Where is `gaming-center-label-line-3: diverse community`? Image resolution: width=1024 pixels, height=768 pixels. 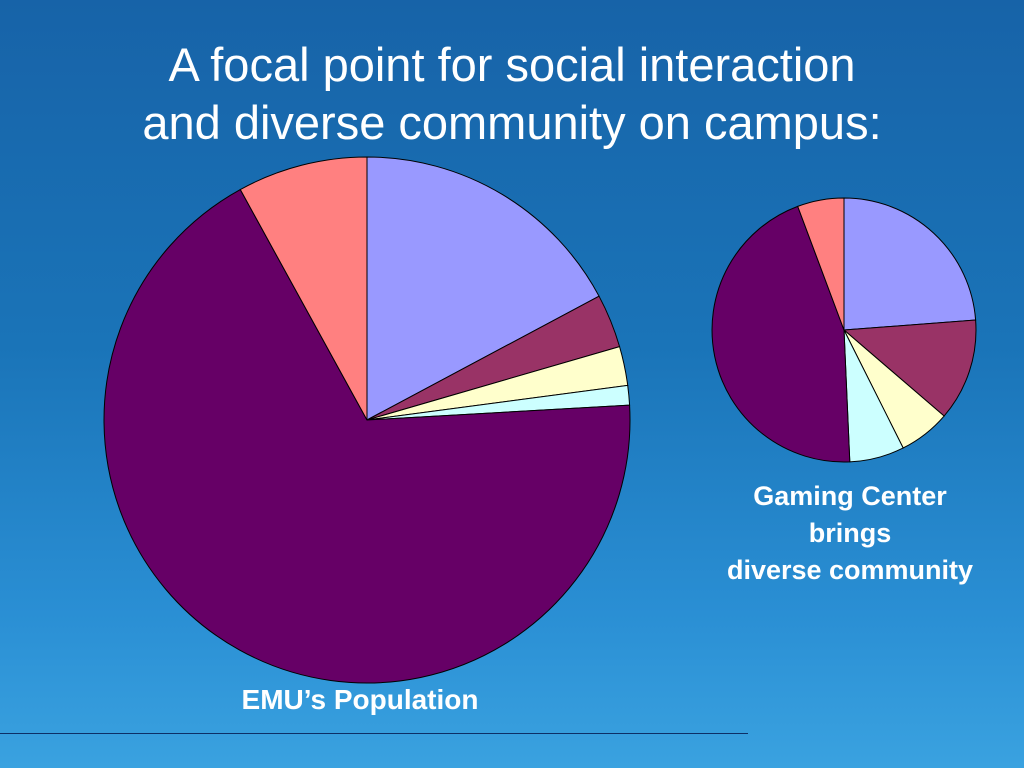
gaming-center-label-line-3: diverse community is located at coordinates (850, 570).